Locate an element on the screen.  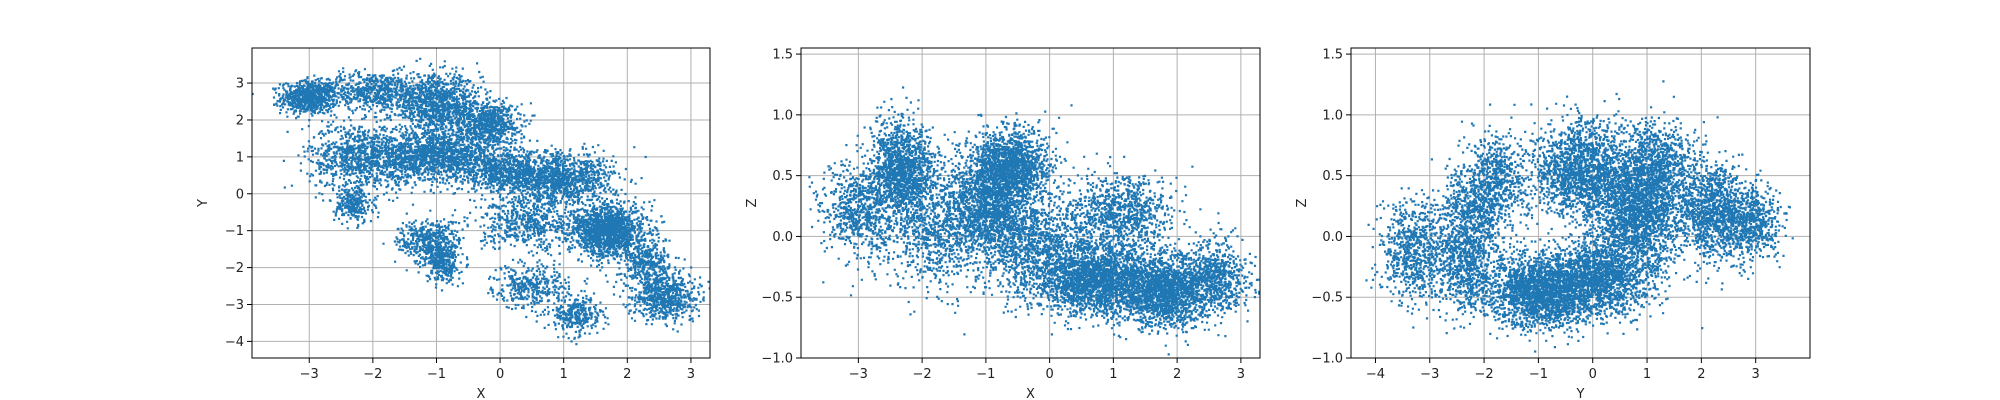
y-tick-label: −4 is located at coordinates (234, 342).